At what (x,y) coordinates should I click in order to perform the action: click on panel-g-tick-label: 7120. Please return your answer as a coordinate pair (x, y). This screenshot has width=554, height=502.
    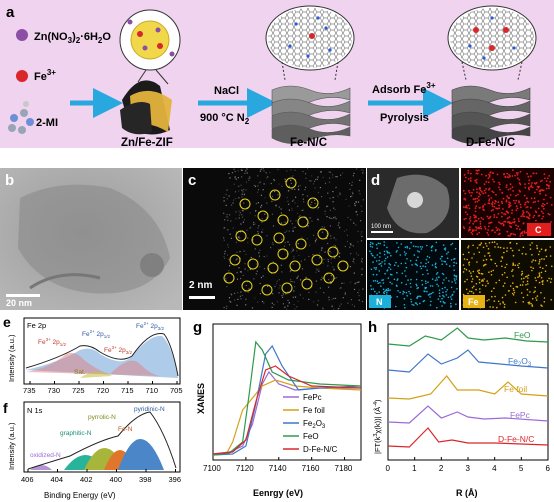
    Looking at the image, I should click on (245, 468).